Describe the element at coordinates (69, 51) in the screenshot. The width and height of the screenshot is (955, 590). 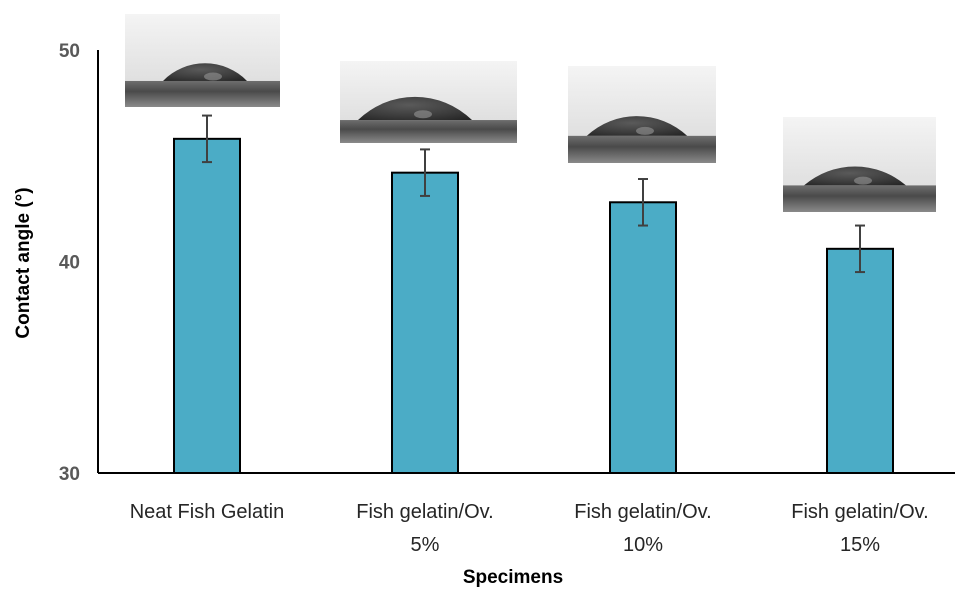
I see `y-tick-label-50: 50` at that location.